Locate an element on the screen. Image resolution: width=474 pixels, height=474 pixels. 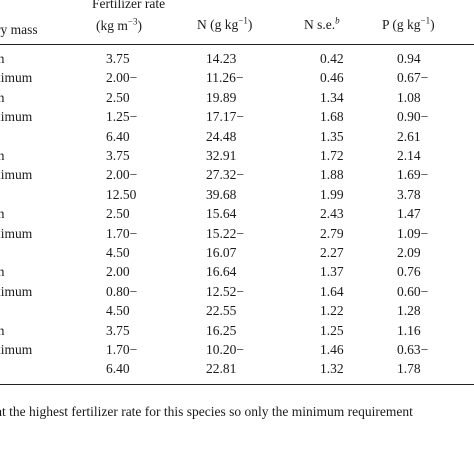
cell-n: 24.48 is located at coordinates (221, 136).